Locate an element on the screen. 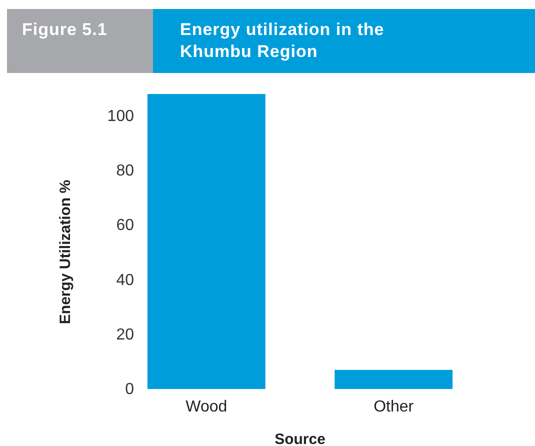  x-tick-label: Wood is located at coordinates (207, 407).